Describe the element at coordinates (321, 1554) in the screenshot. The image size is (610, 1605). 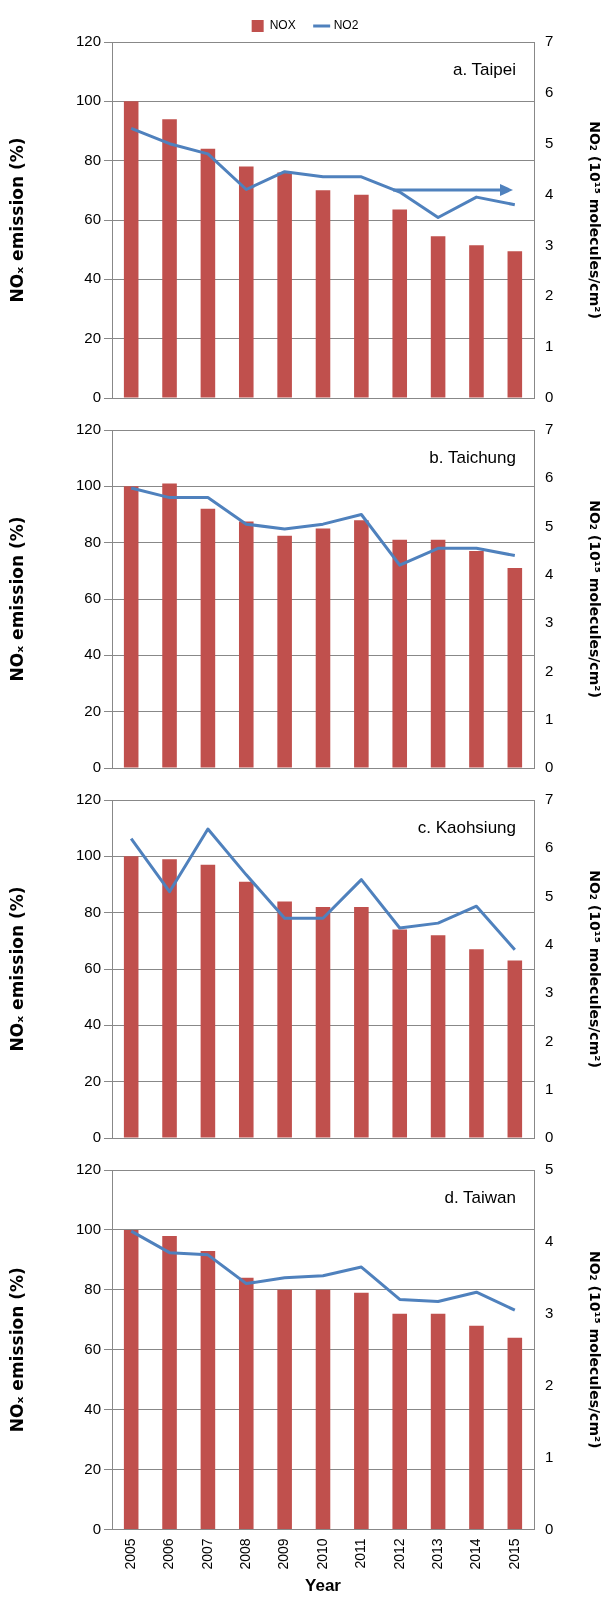
I see `x-tick-label: 2010` at that location.